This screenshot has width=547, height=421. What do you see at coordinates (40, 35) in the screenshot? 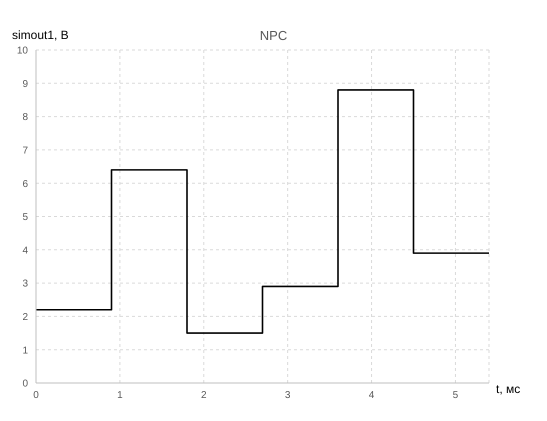
I see `y-axis-title: simout1, B` at bounding box center [40, 35].